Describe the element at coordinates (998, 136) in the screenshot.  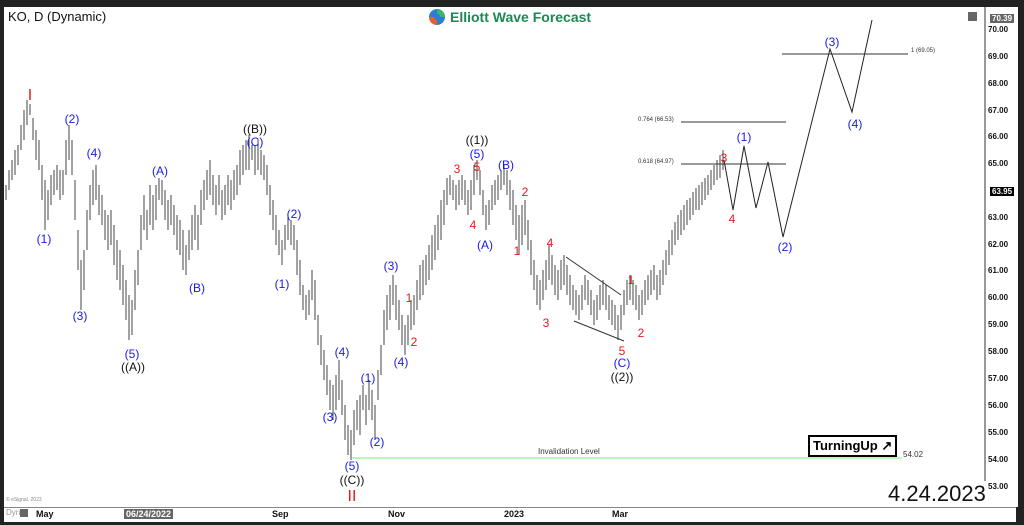
I see `price-tick: 66.00` at that location.